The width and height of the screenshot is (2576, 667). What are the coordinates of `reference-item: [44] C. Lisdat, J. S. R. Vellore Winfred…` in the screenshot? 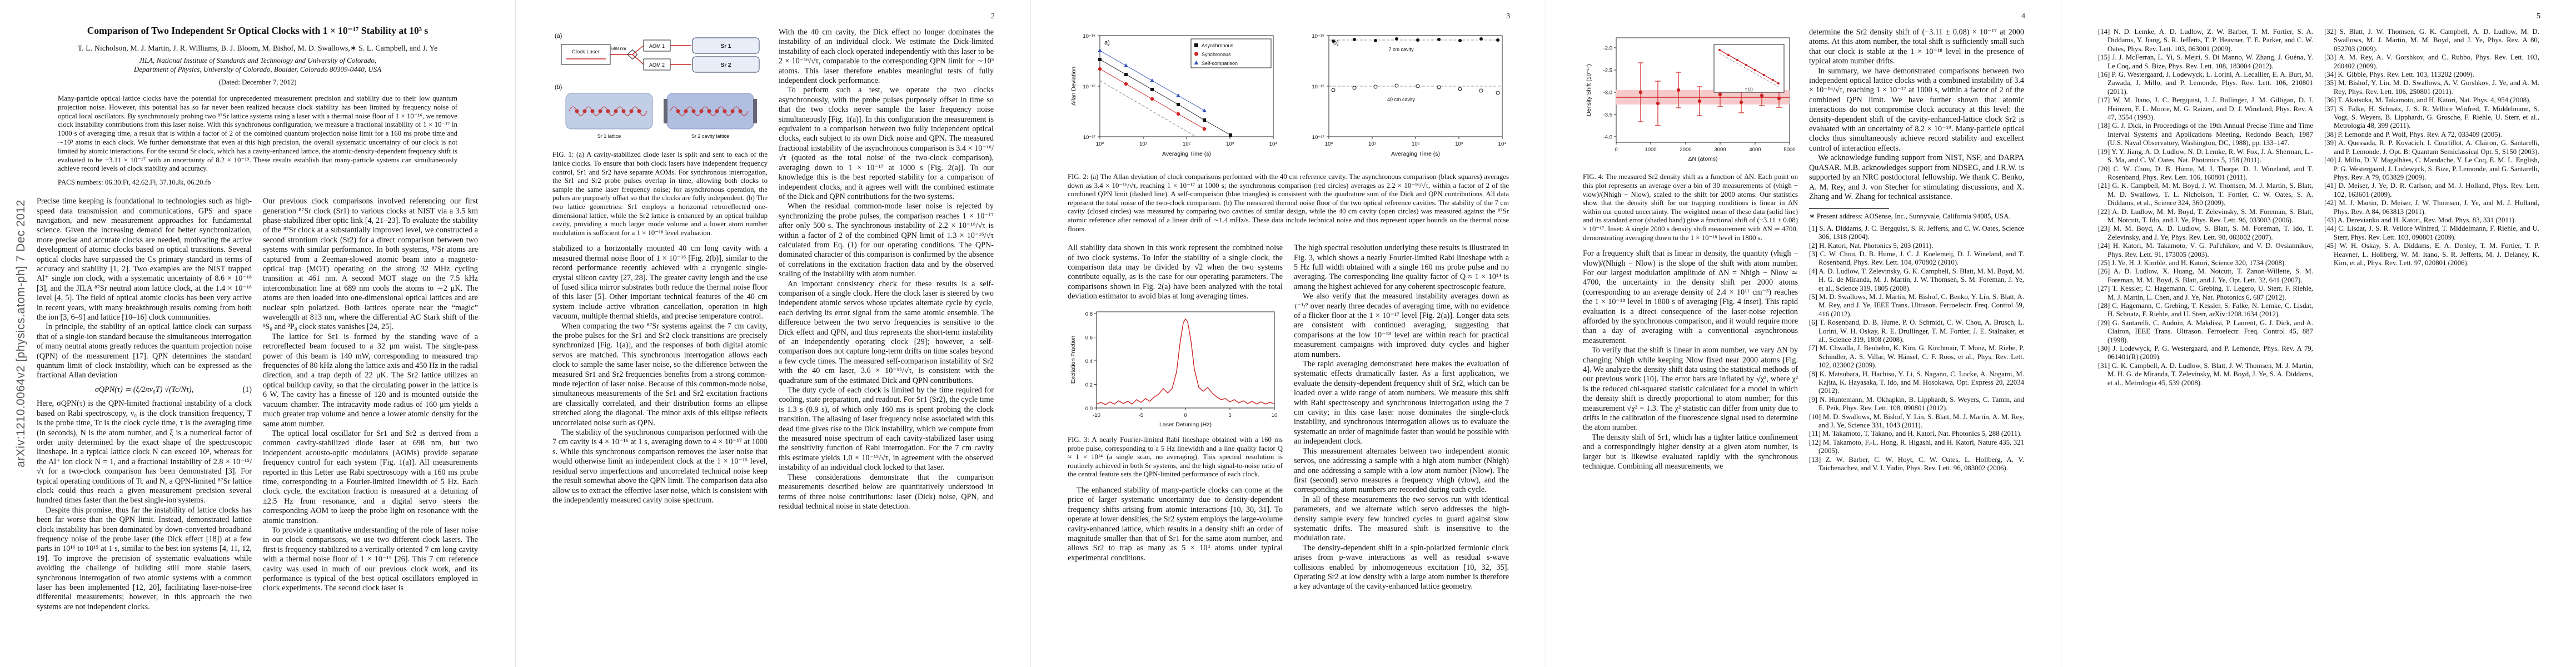 It's located at (2431, 233).